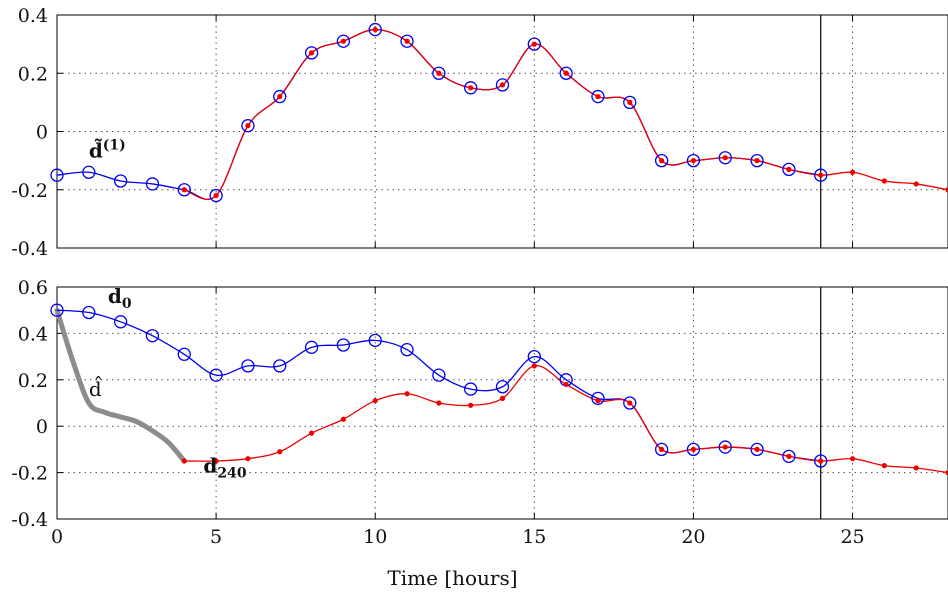  Describe the element at coordinates (33, 16) in the screenshot. I see `y-tick-label: 0.4` at that location.